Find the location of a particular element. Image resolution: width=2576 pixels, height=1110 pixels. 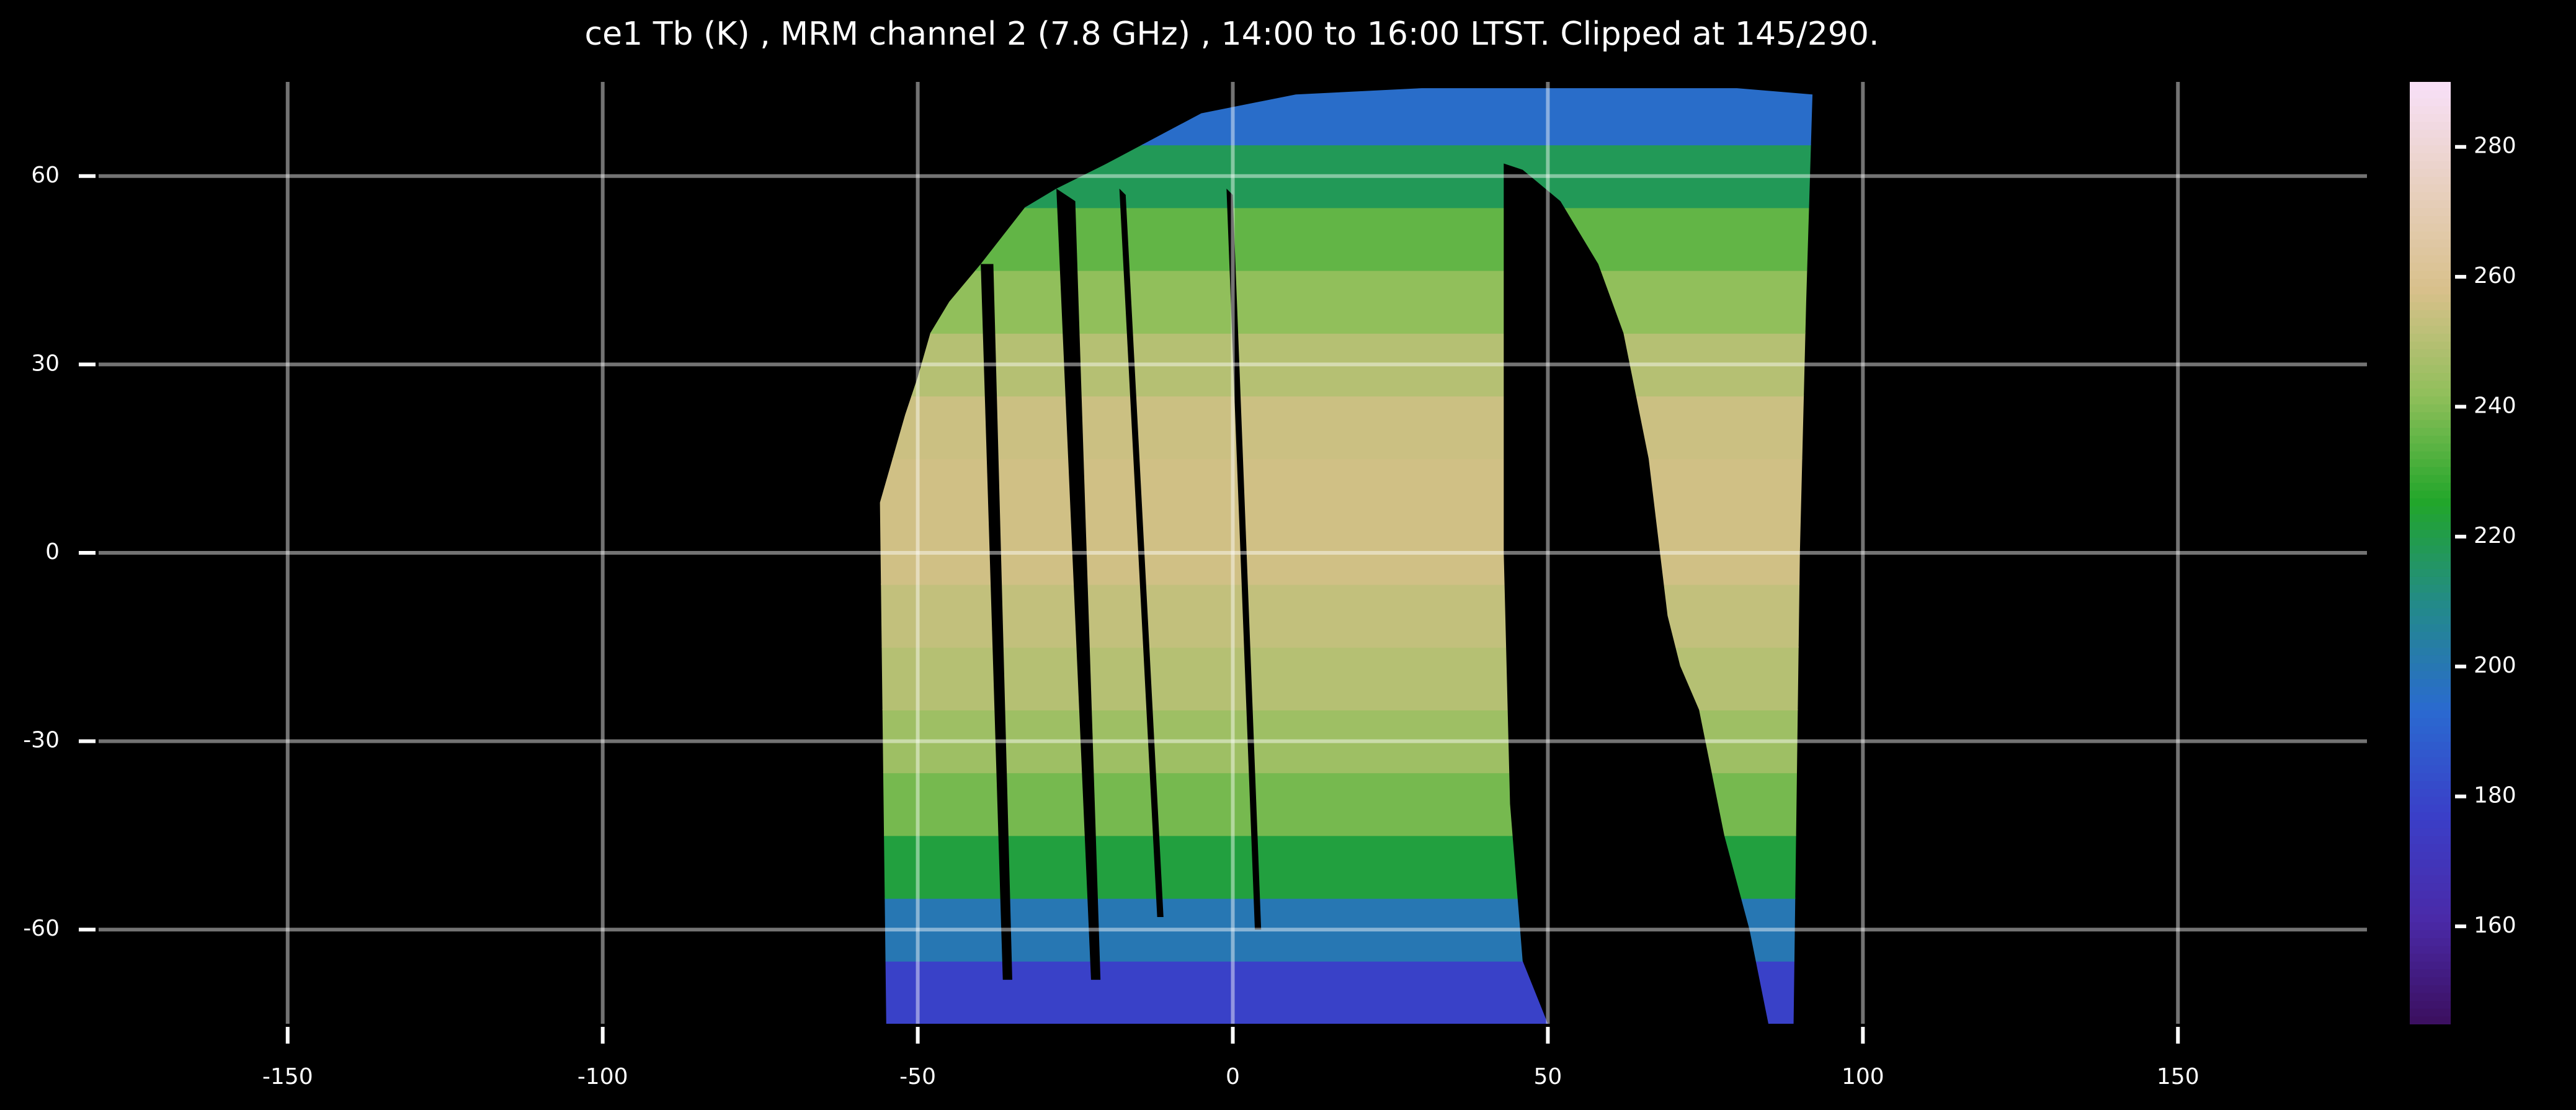

x-tick-label: -150 is located at coordinates (288, 1077).